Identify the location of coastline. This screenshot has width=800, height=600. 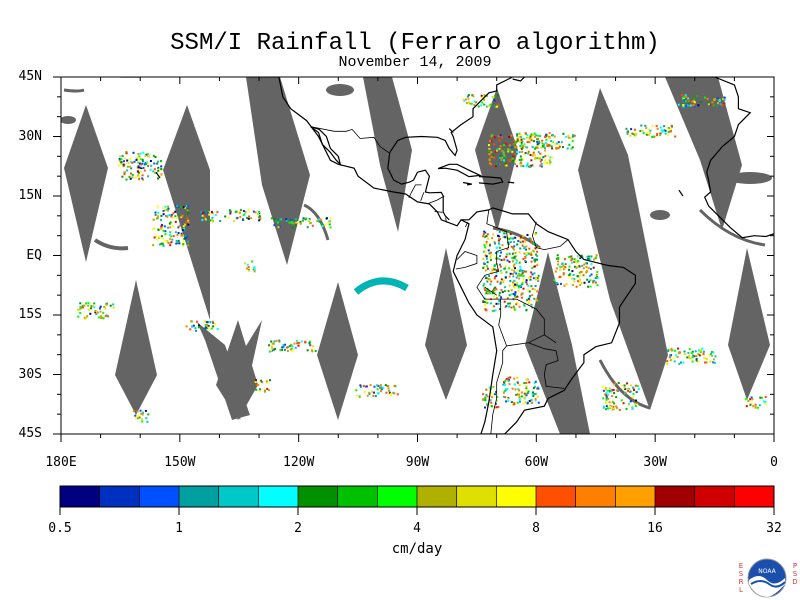
(433, 195).